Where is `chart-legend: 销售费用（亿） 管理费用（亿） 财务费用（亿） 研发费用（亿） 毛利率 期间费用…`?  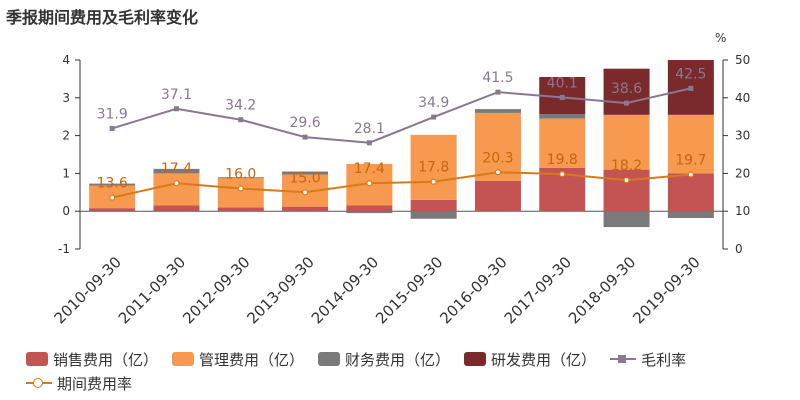 chart-legend: 销售费用（亿） 管理费用（亿） 财务费用（亿） 研发费用（亿） 毛利率 期间费用… is located at coordinates (411, 371).